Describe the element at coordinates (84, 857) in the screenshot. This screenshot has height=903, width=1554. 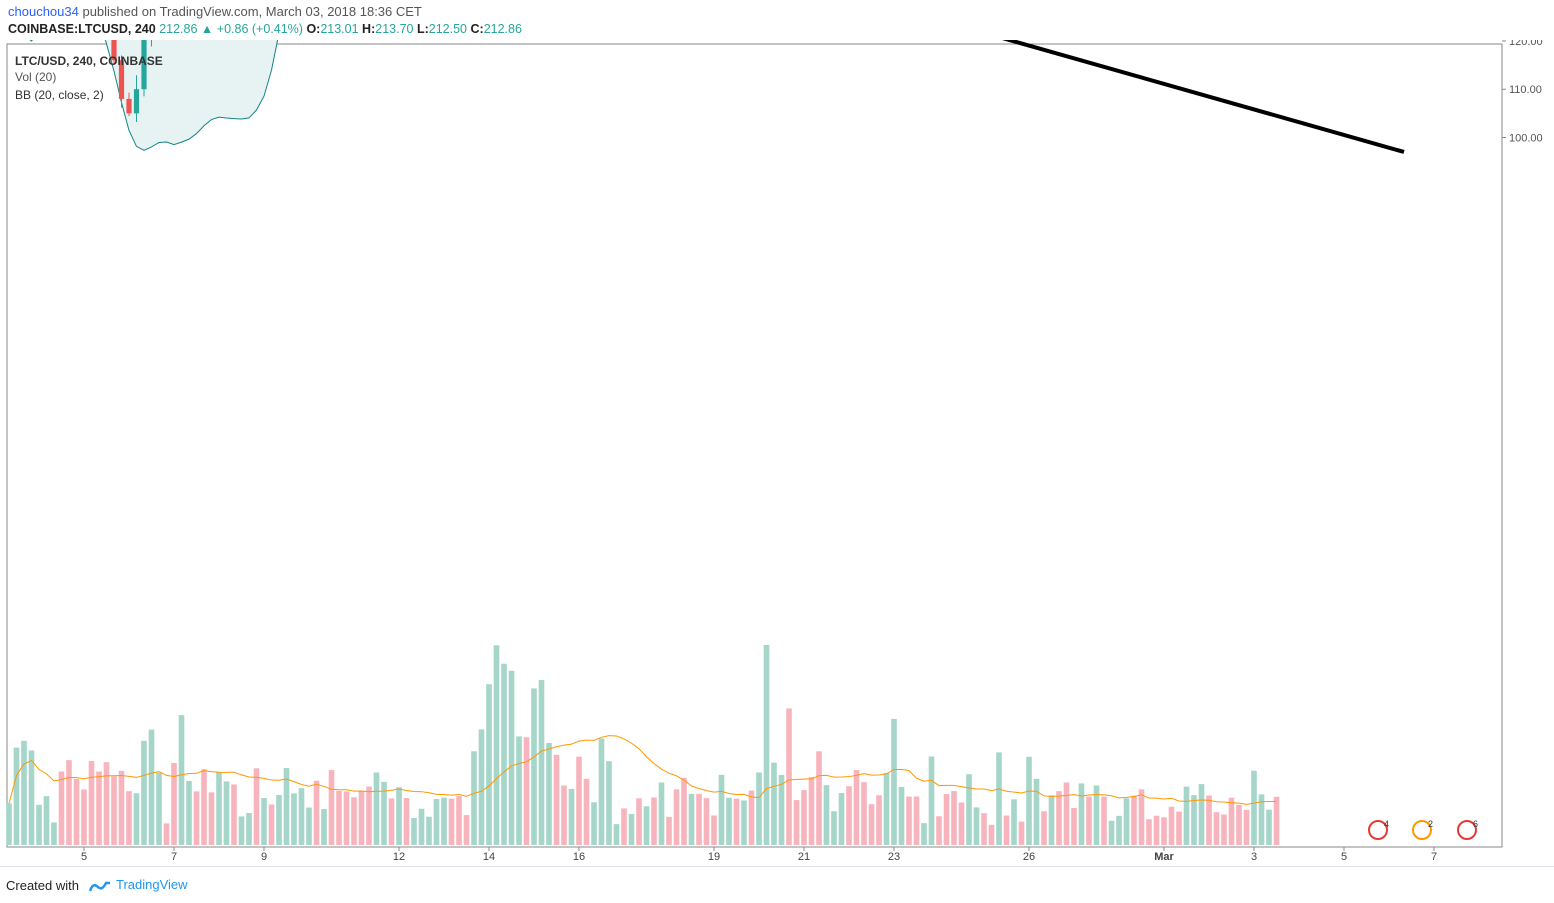
I see `x-tick-label: 5` at that location.